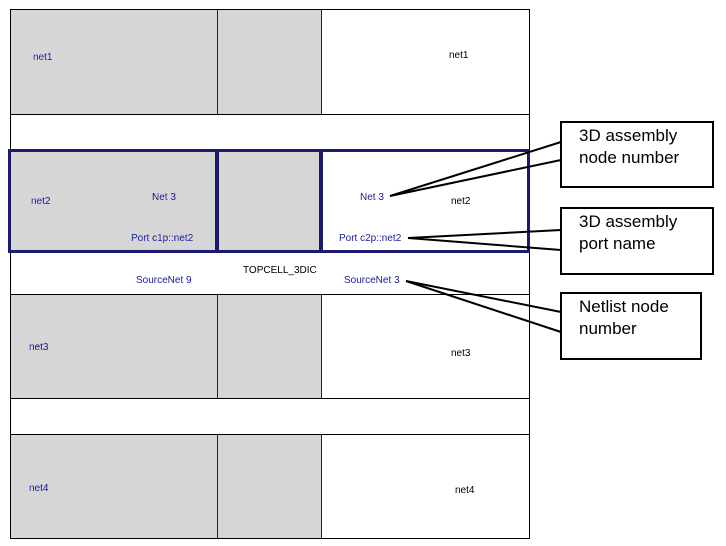  I want to click on callout-line: node number, so click(629, 157).